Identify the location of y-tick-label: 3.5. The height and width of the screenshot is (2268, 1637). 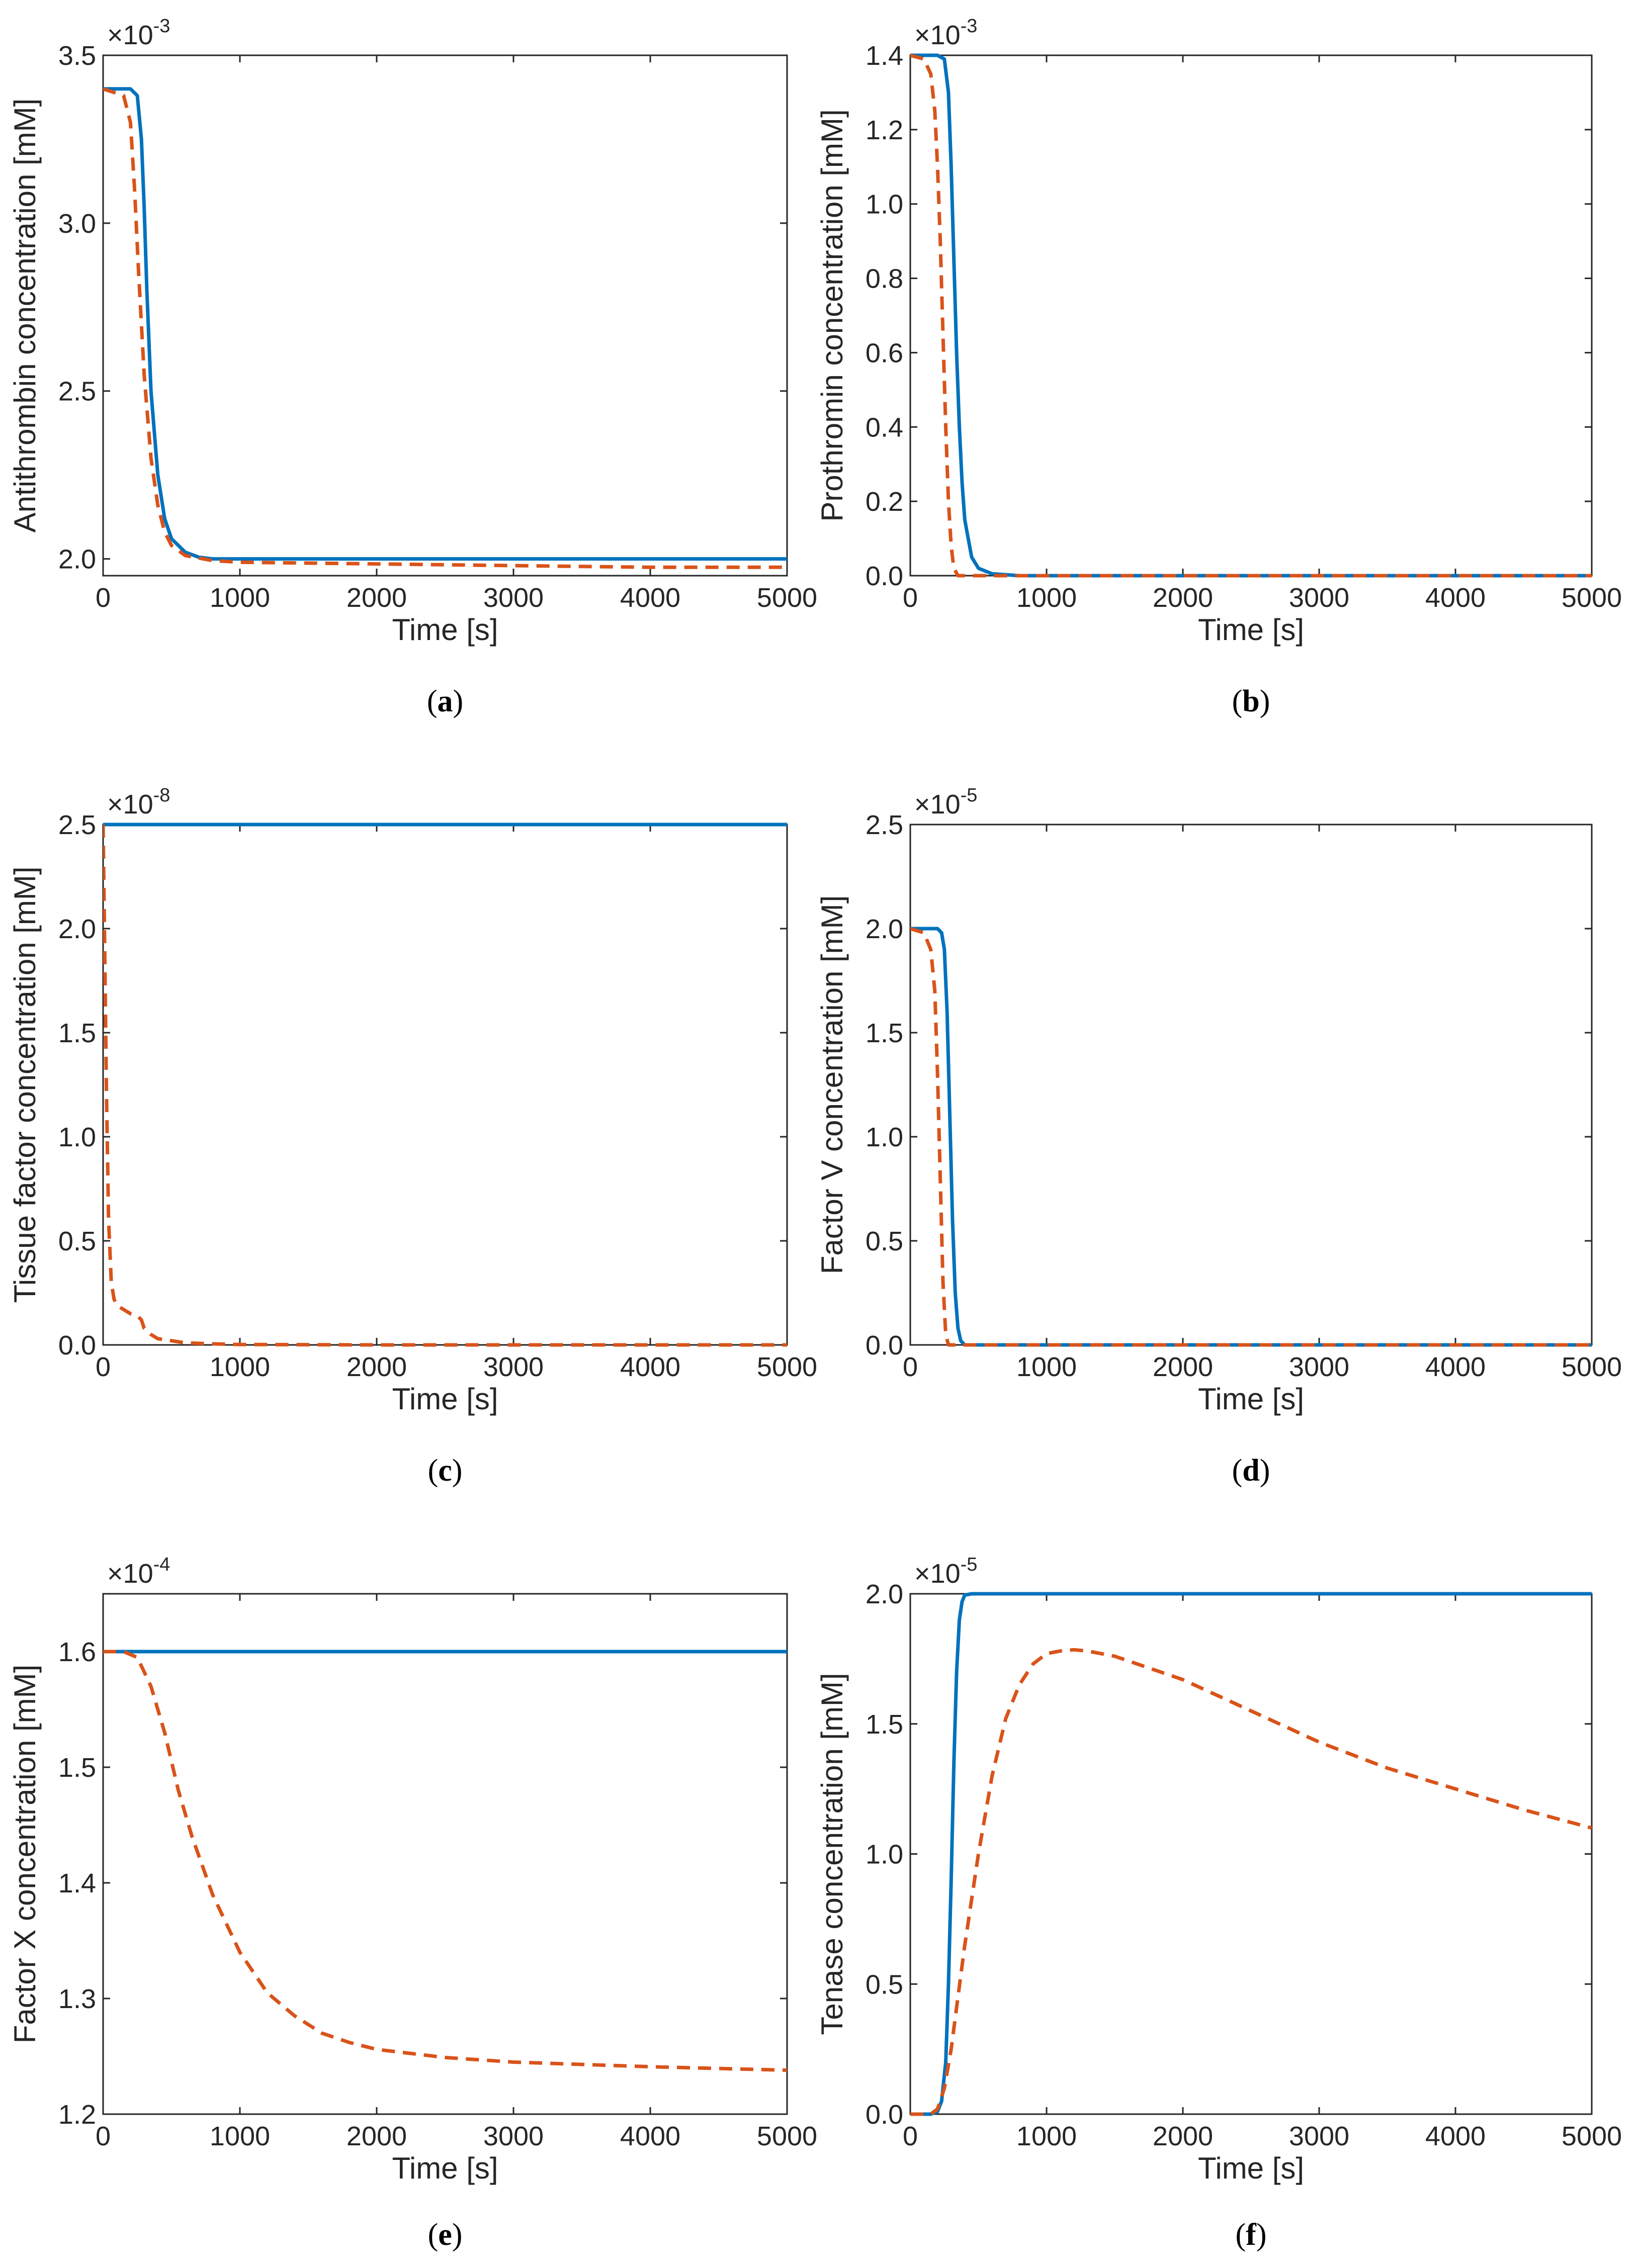
(77, 56).